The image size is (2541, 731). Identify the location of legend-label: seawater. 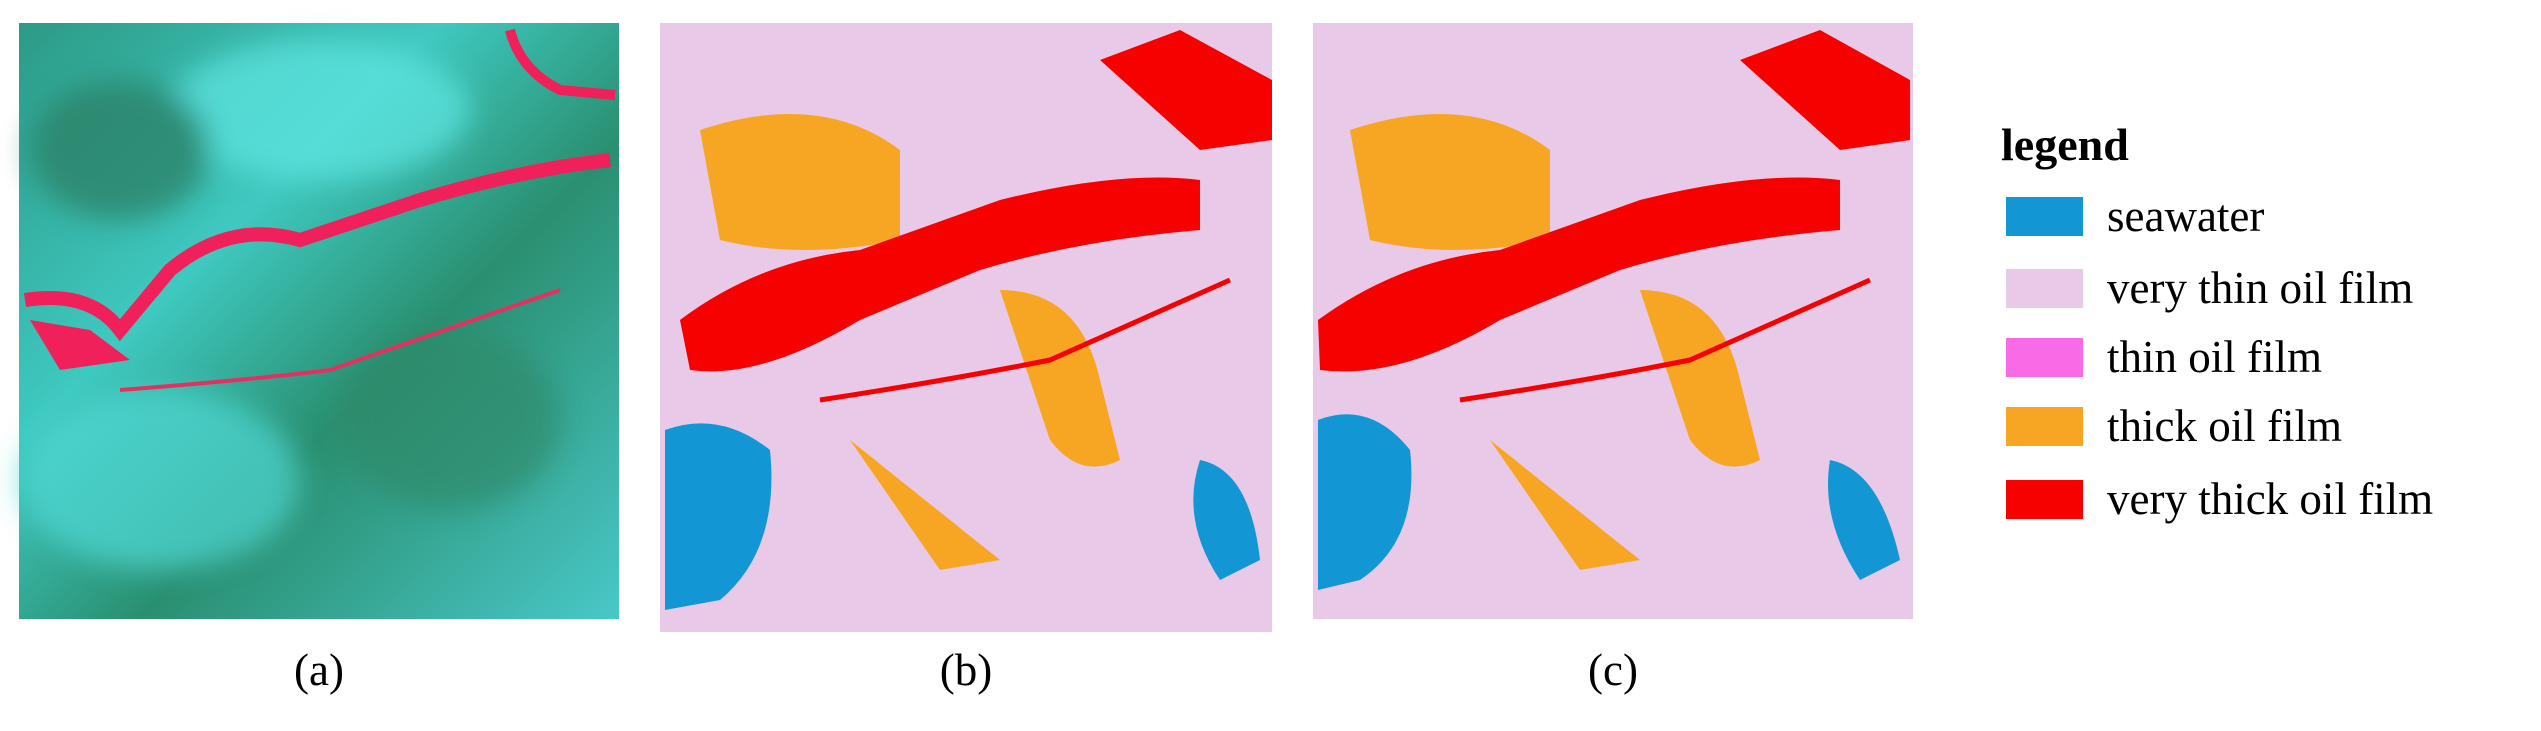
(2185, 216).